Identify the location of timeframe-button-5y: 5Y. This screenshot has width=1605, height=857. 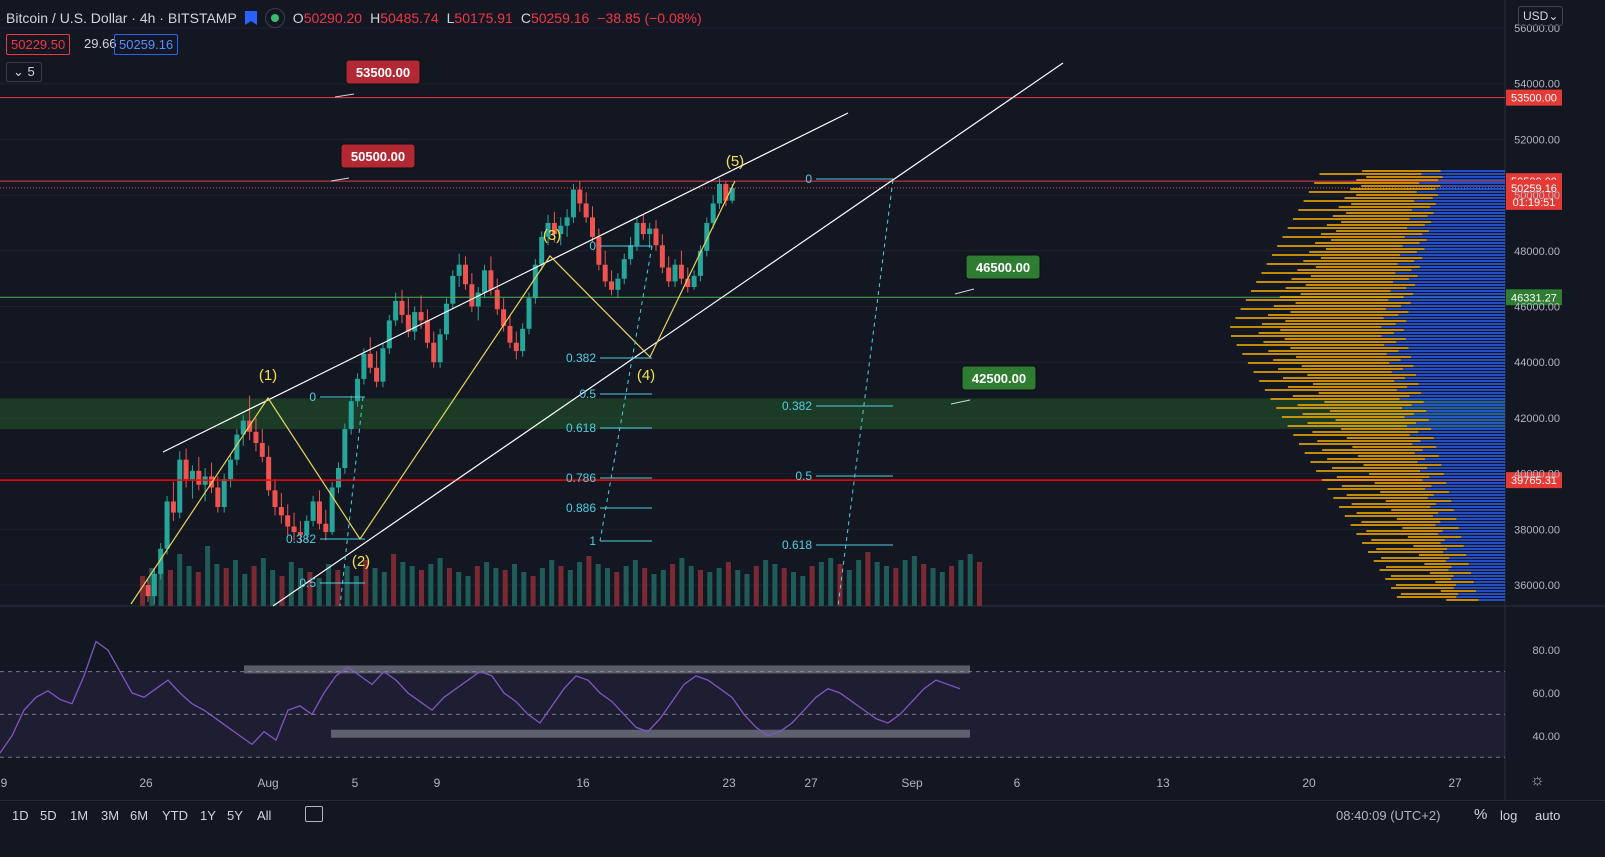
(235, 815).